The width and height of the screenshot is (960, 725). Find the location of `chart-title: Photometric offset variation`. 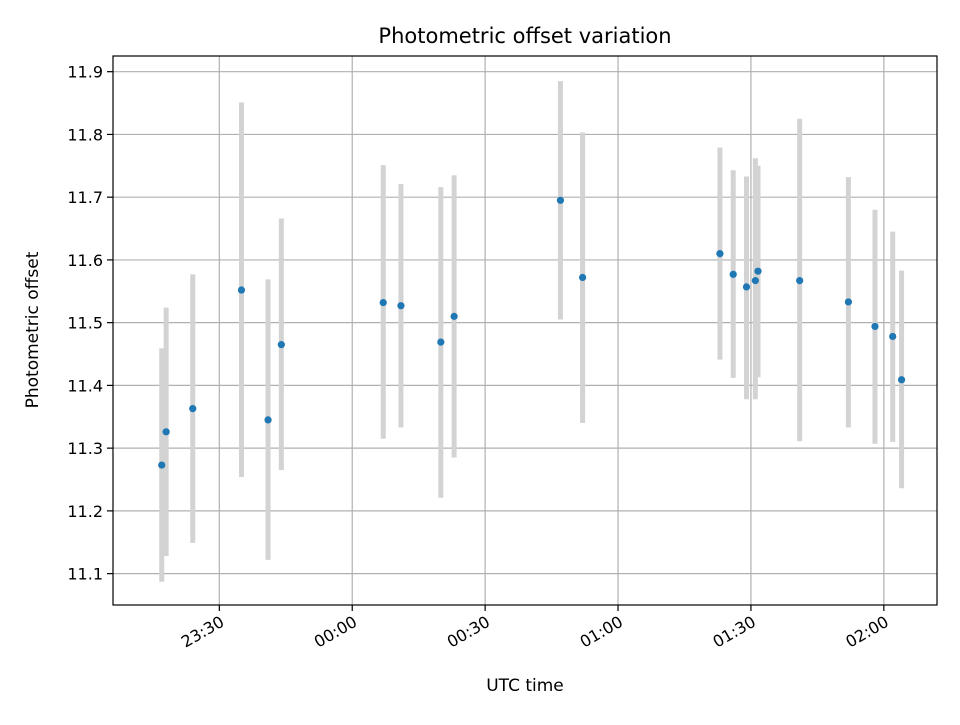

chart-title: Photometric offset variation is located at coordinates (524, 36).